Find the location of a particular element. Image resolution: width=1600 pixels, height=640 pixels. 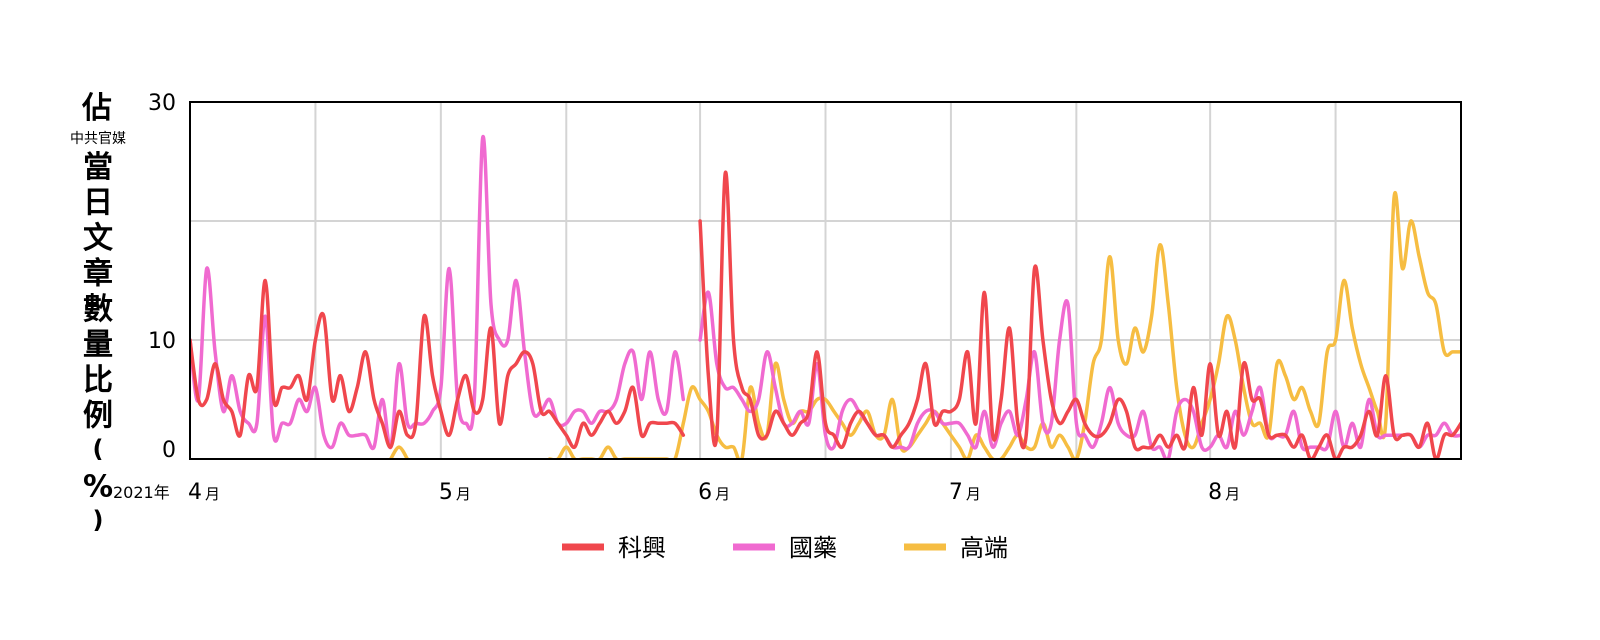

y-label-char: 當 is located at coordinates (98, 167).